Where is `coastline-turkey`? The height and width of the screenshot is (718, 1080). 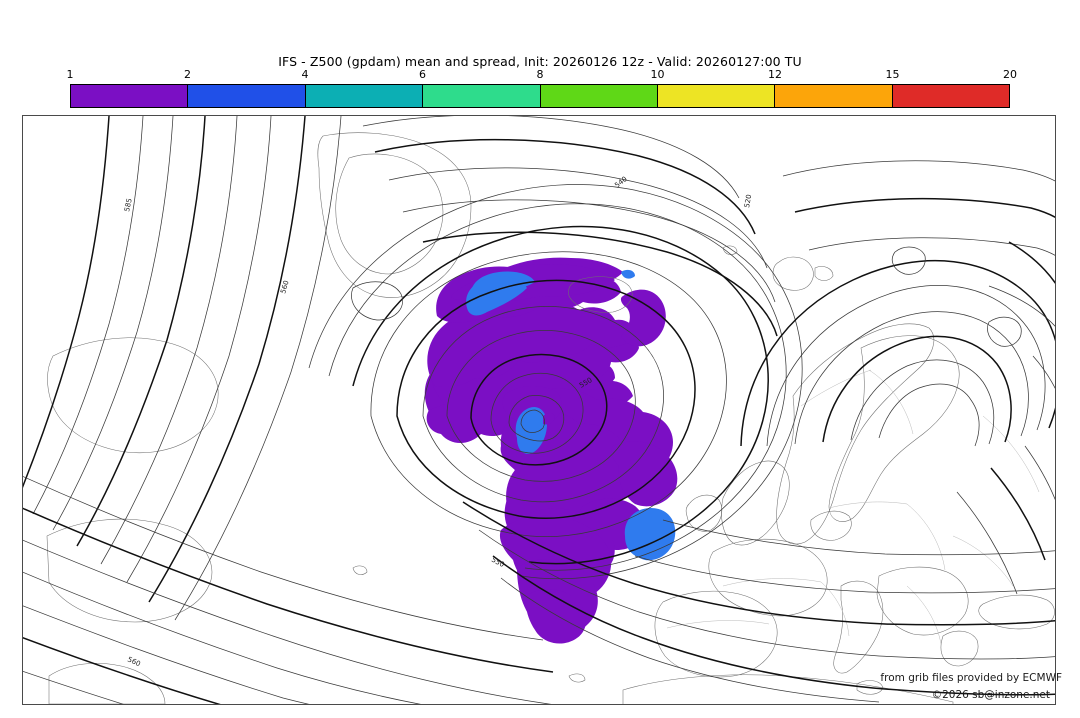 coastline-turkey is located at coordinates (1016, 612).